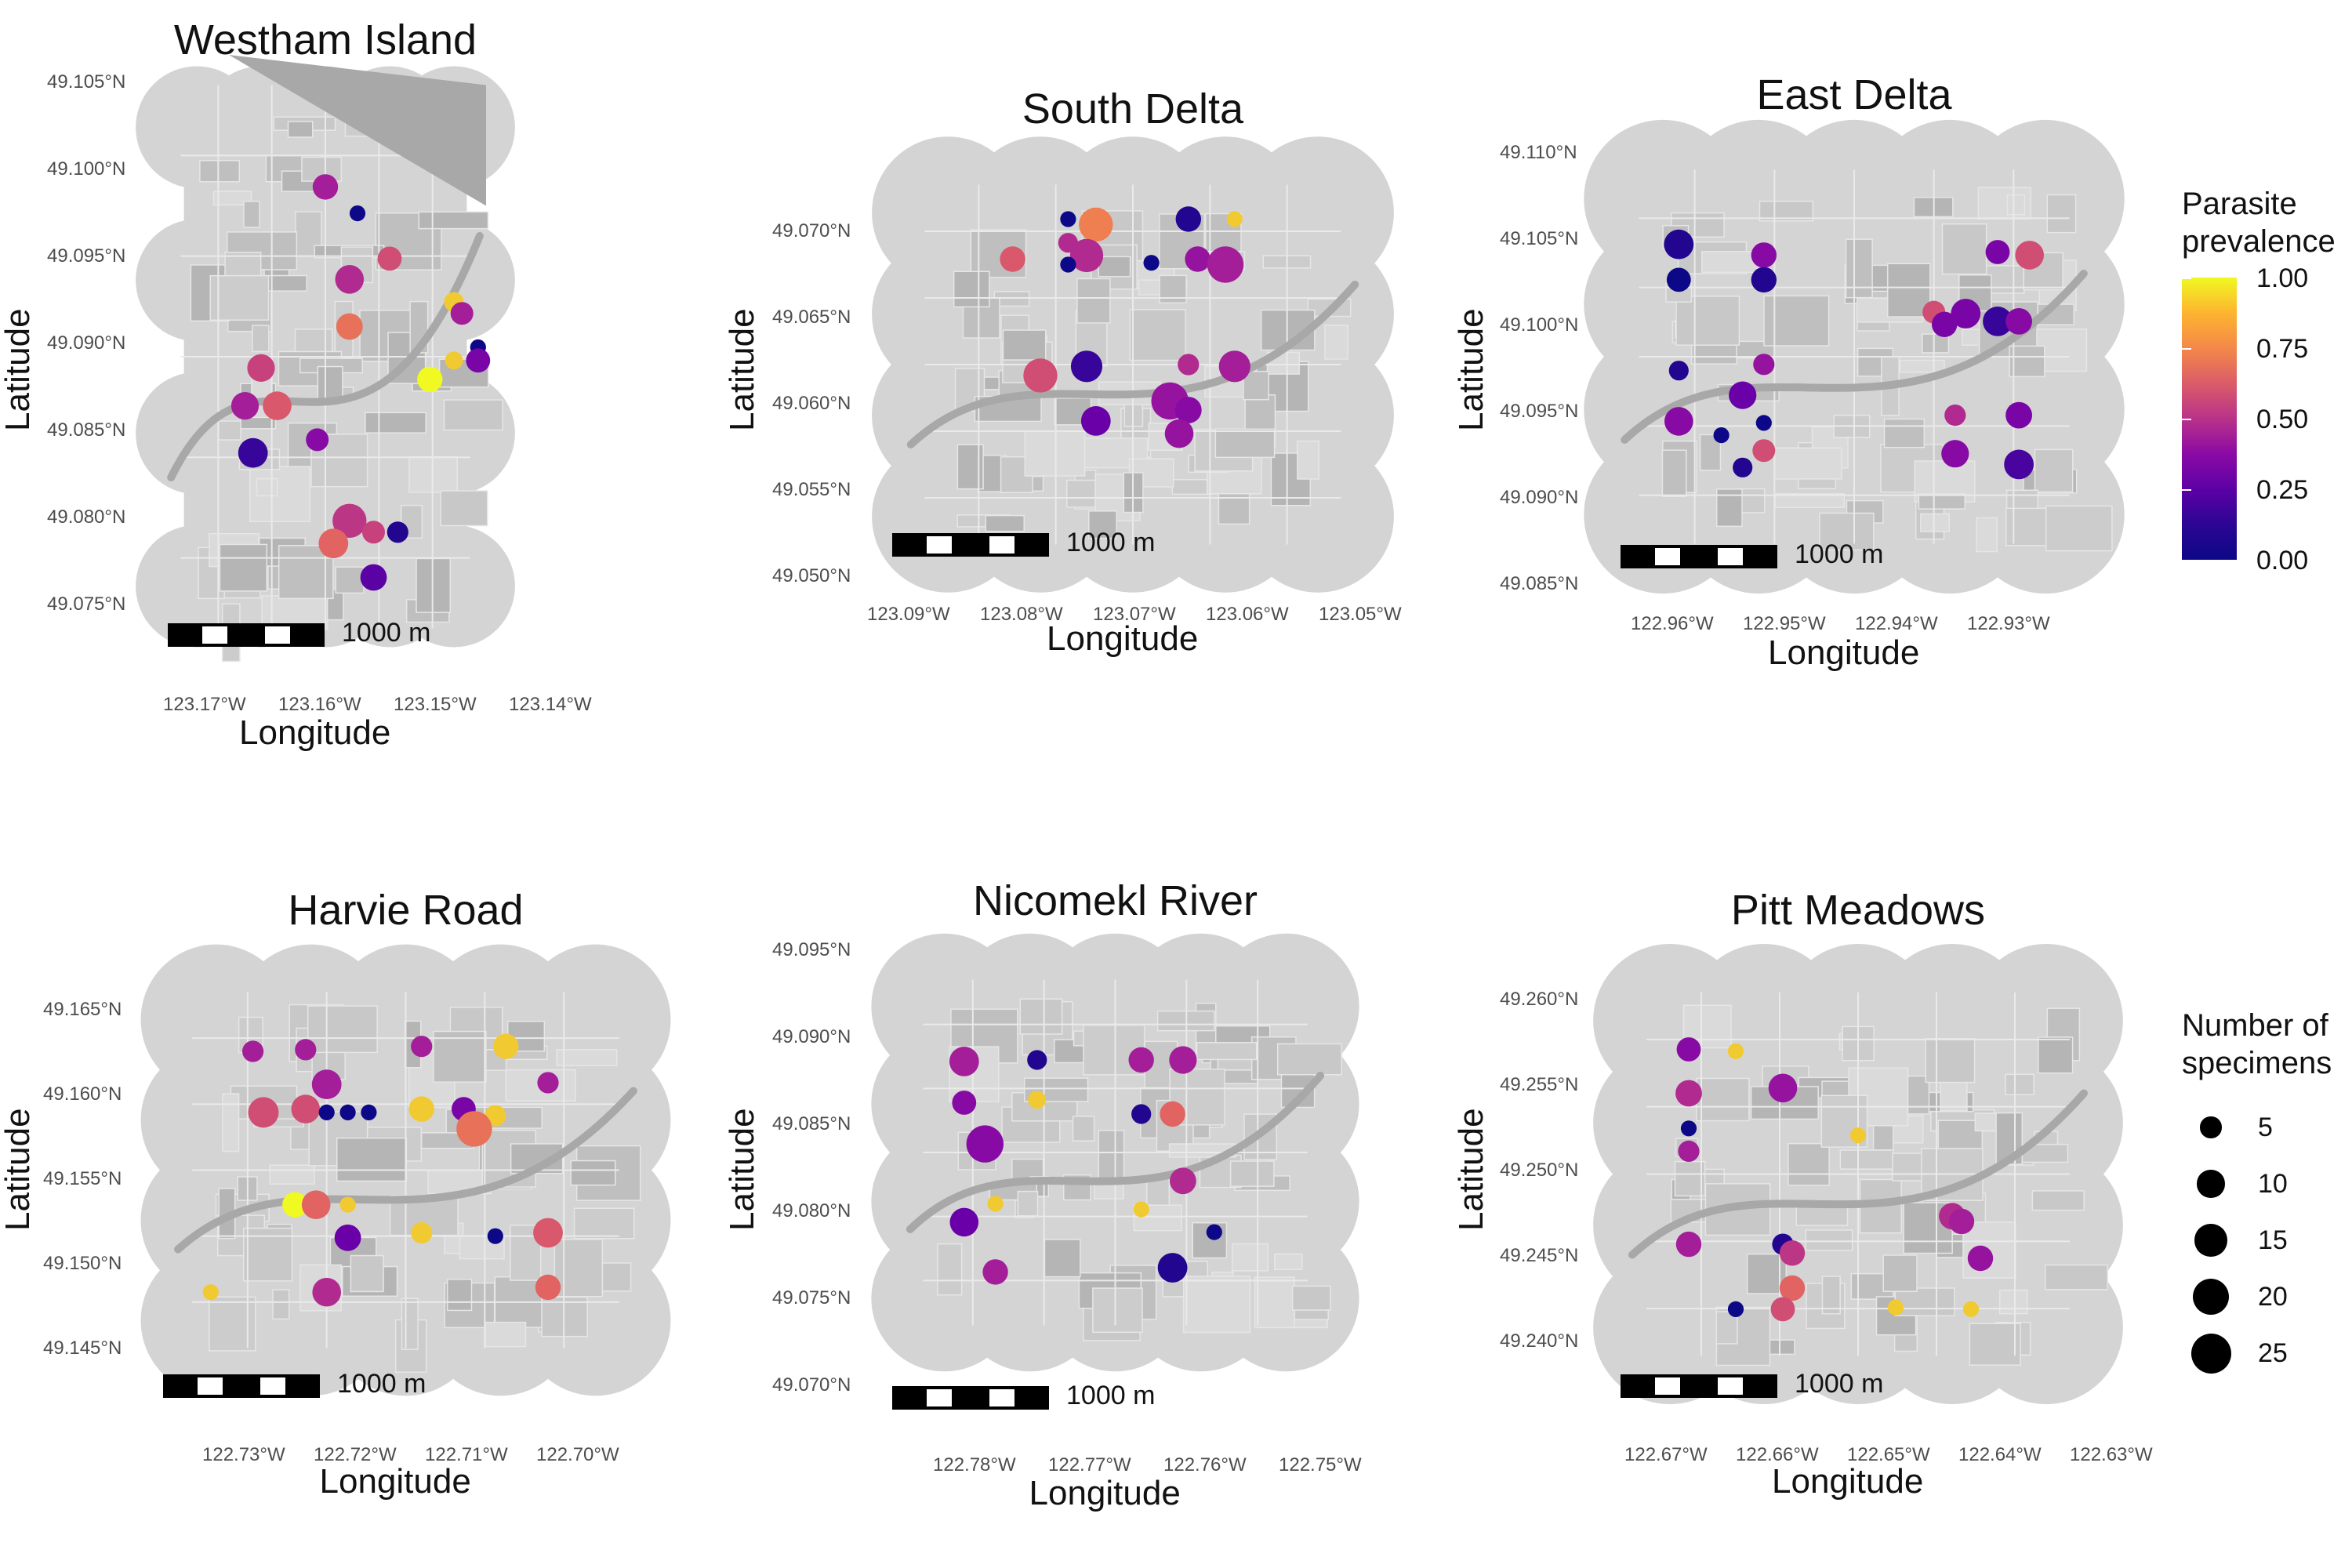 This screenshot has width=2352, height=1568. What do you see at coordinates (811, 230) in the screenshot?
I see `y-tick-label: 49.070°N` at bounding box center [811, 230].